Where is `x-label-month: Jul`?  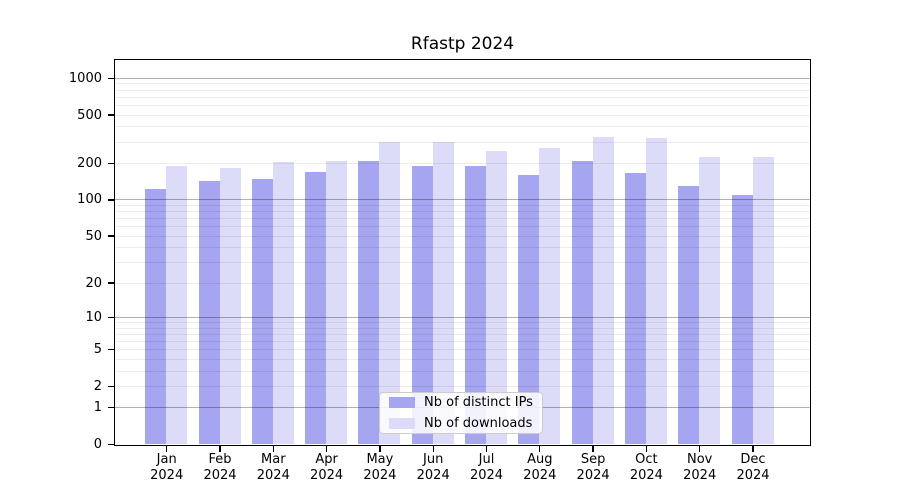
x-label-month: Jul is located at coordinates (486, 459).